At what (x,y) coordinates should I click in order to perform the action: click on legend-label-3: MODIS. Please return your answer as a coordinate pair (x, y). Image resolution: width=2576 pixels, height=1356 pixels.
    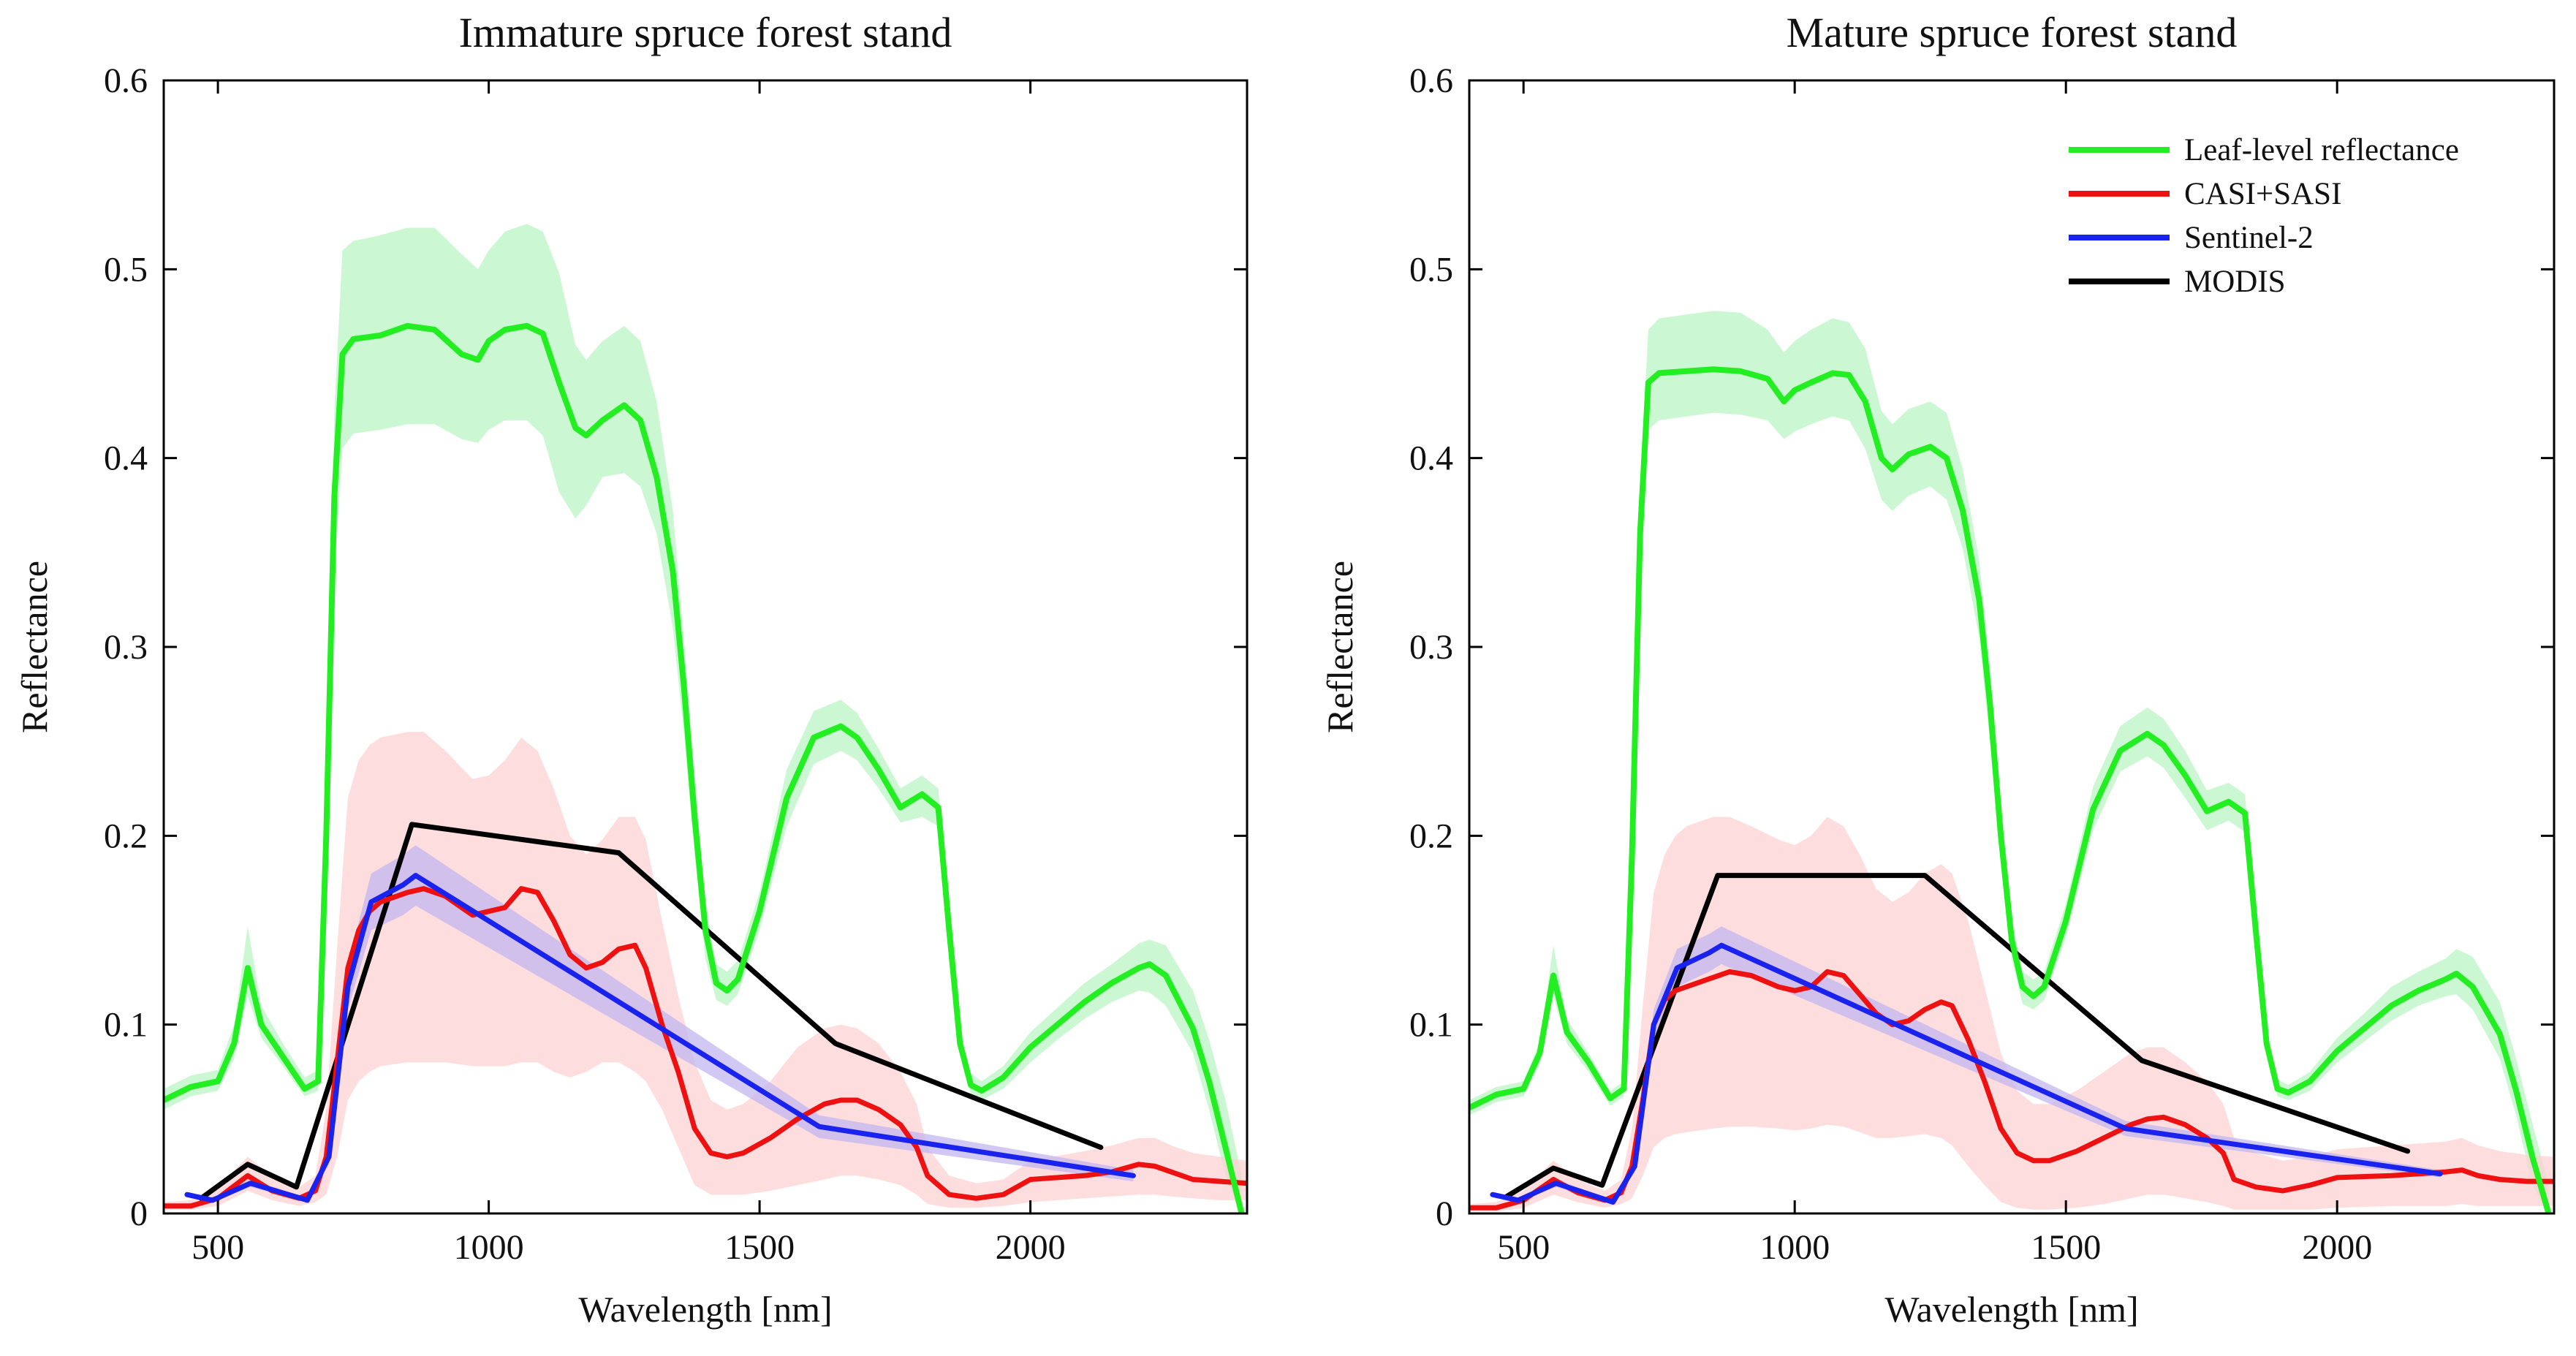
    Looking at the image, I should click on (2235, 282).